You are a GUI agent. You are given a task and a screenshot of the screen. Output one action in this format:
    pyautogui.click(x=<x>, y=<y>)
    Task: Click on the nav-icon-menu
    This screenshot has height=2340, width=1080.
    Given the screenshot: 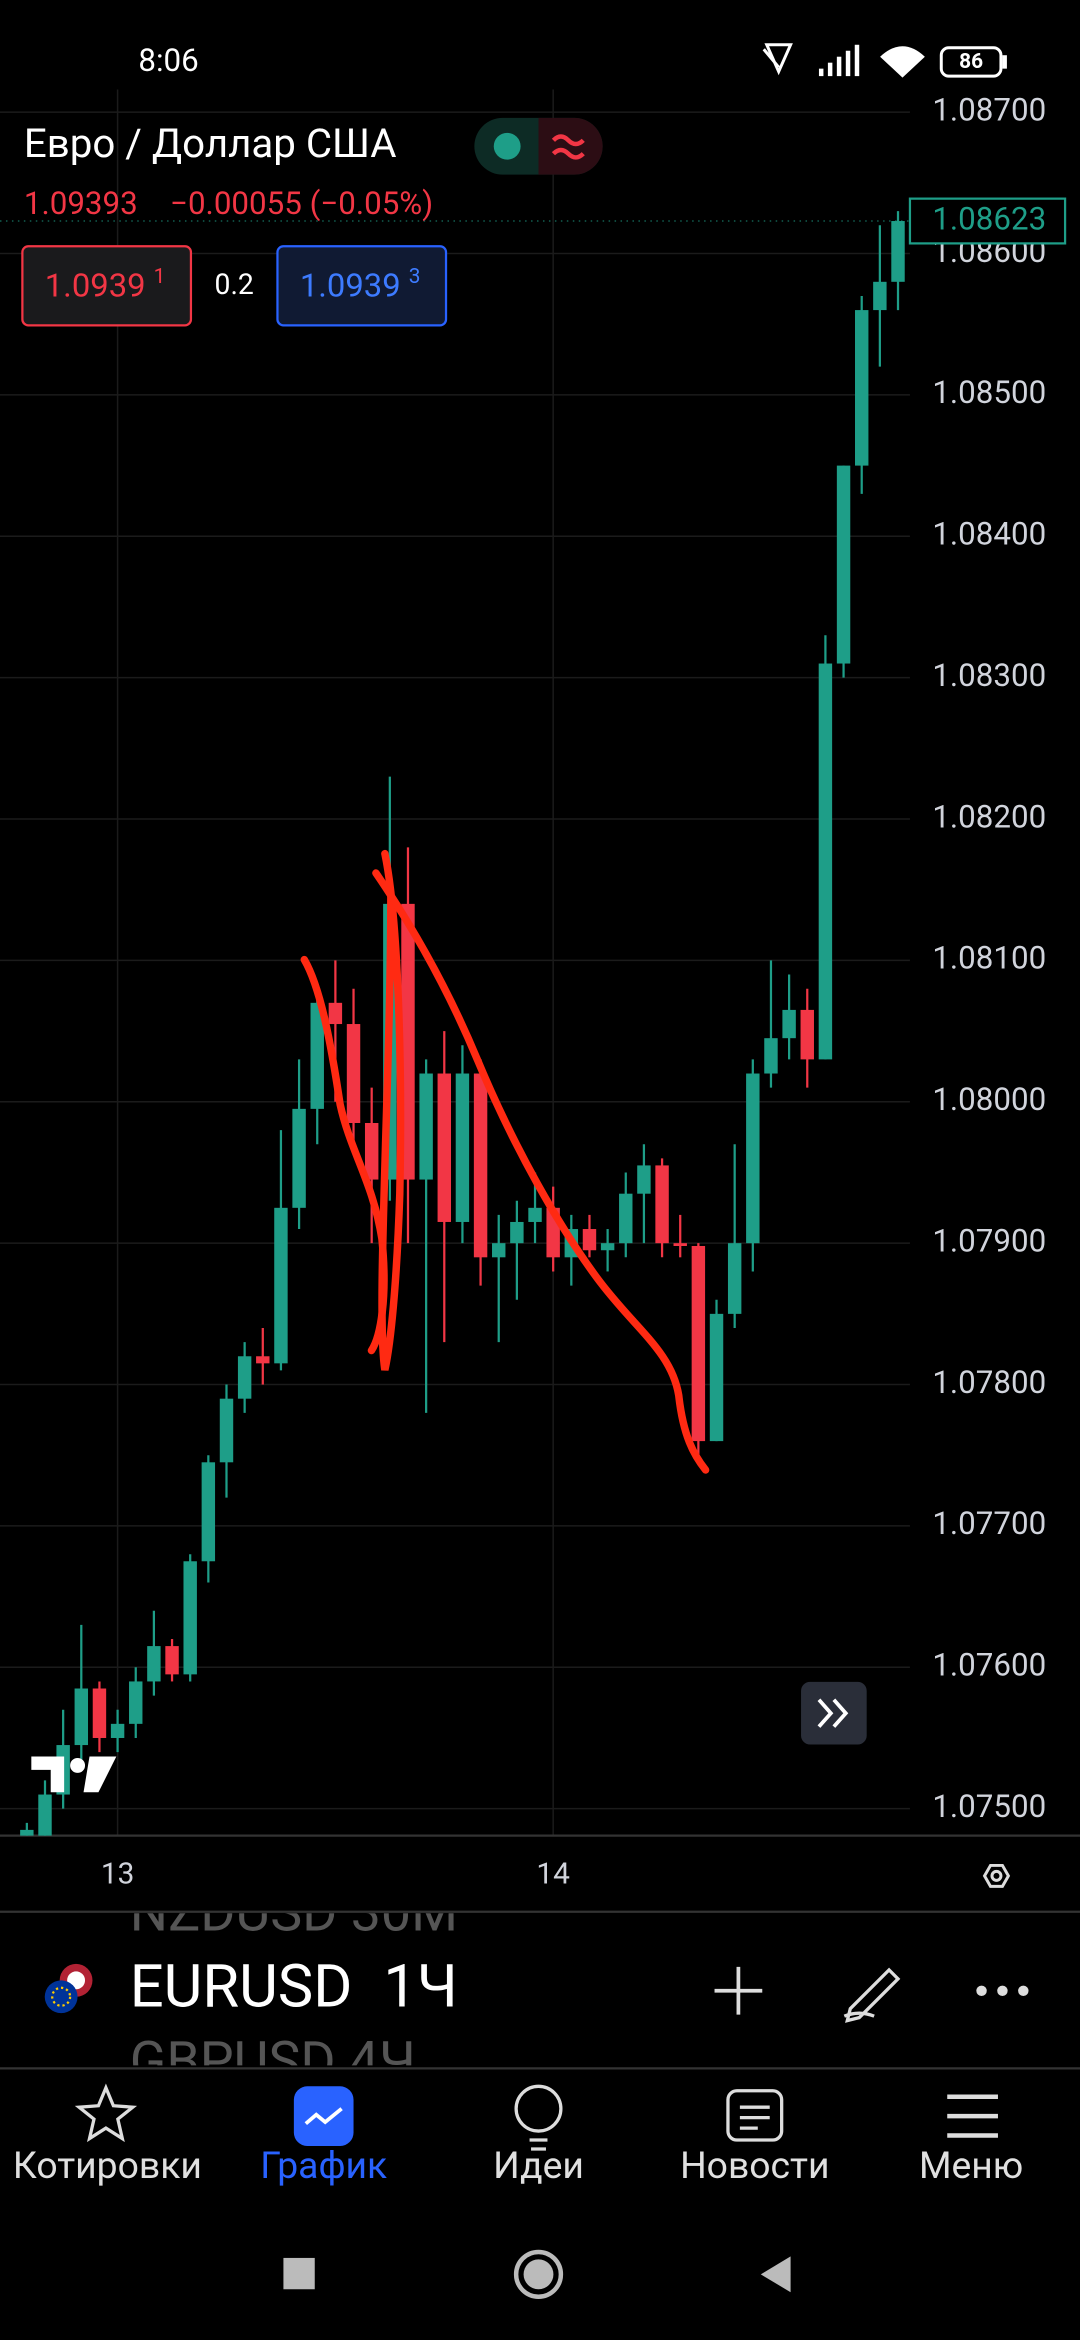 What is the action you would take?
    pyautogui.click(x=972, y=2116)
    